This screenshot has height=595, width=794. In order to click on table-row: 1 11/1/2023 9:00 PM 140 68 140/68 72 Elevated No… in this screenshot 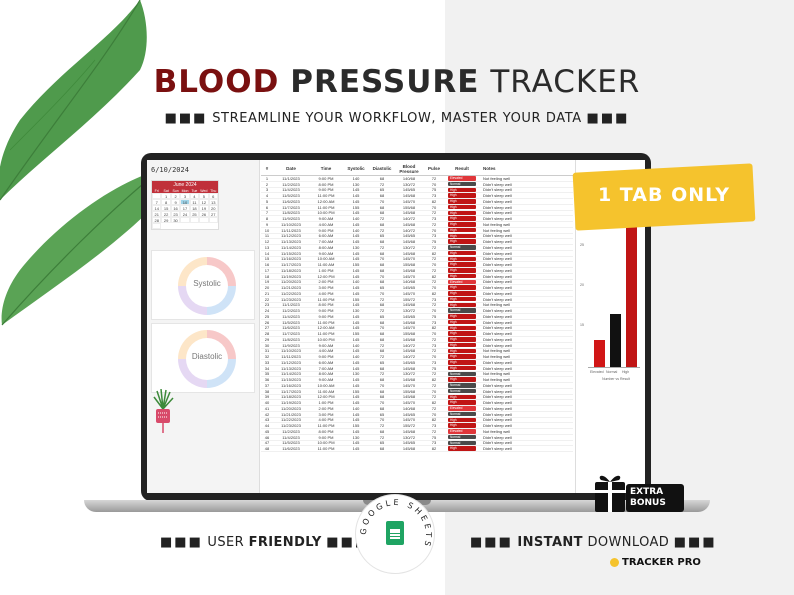, I will do `click(417, 179)`.